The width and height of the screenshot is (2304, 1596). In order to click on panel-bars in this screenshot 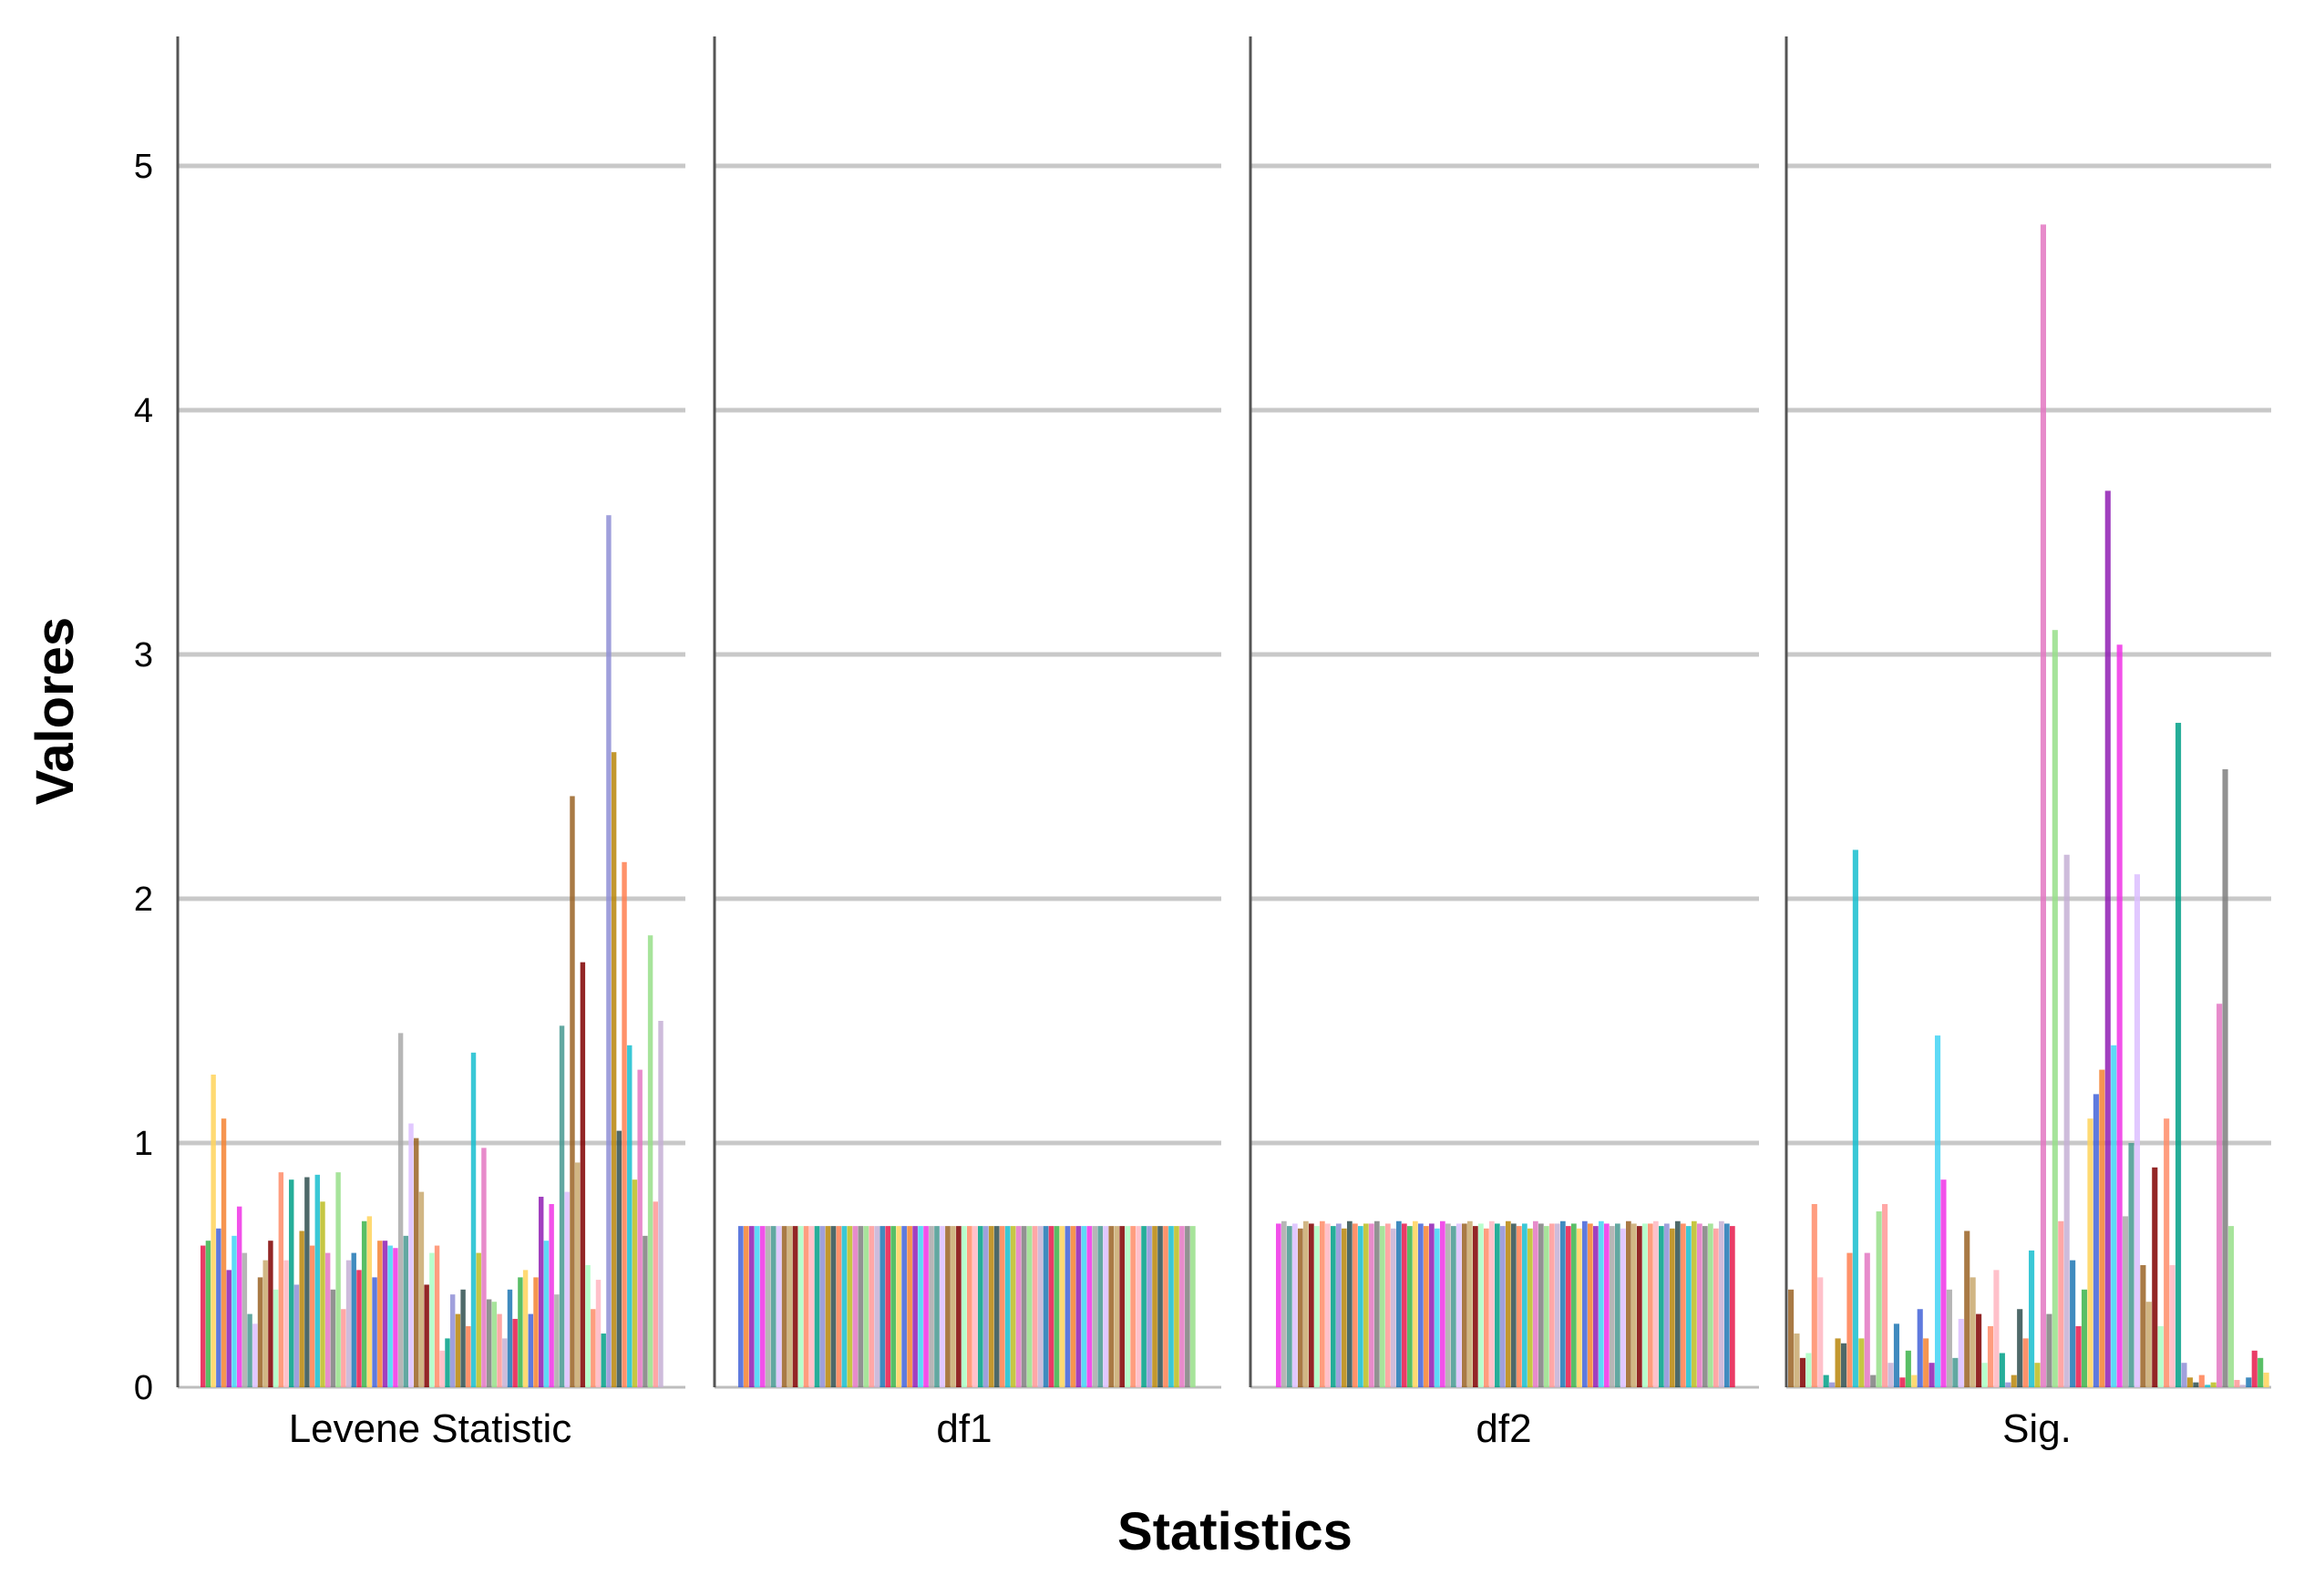, I will do `click(967, 1306)`.